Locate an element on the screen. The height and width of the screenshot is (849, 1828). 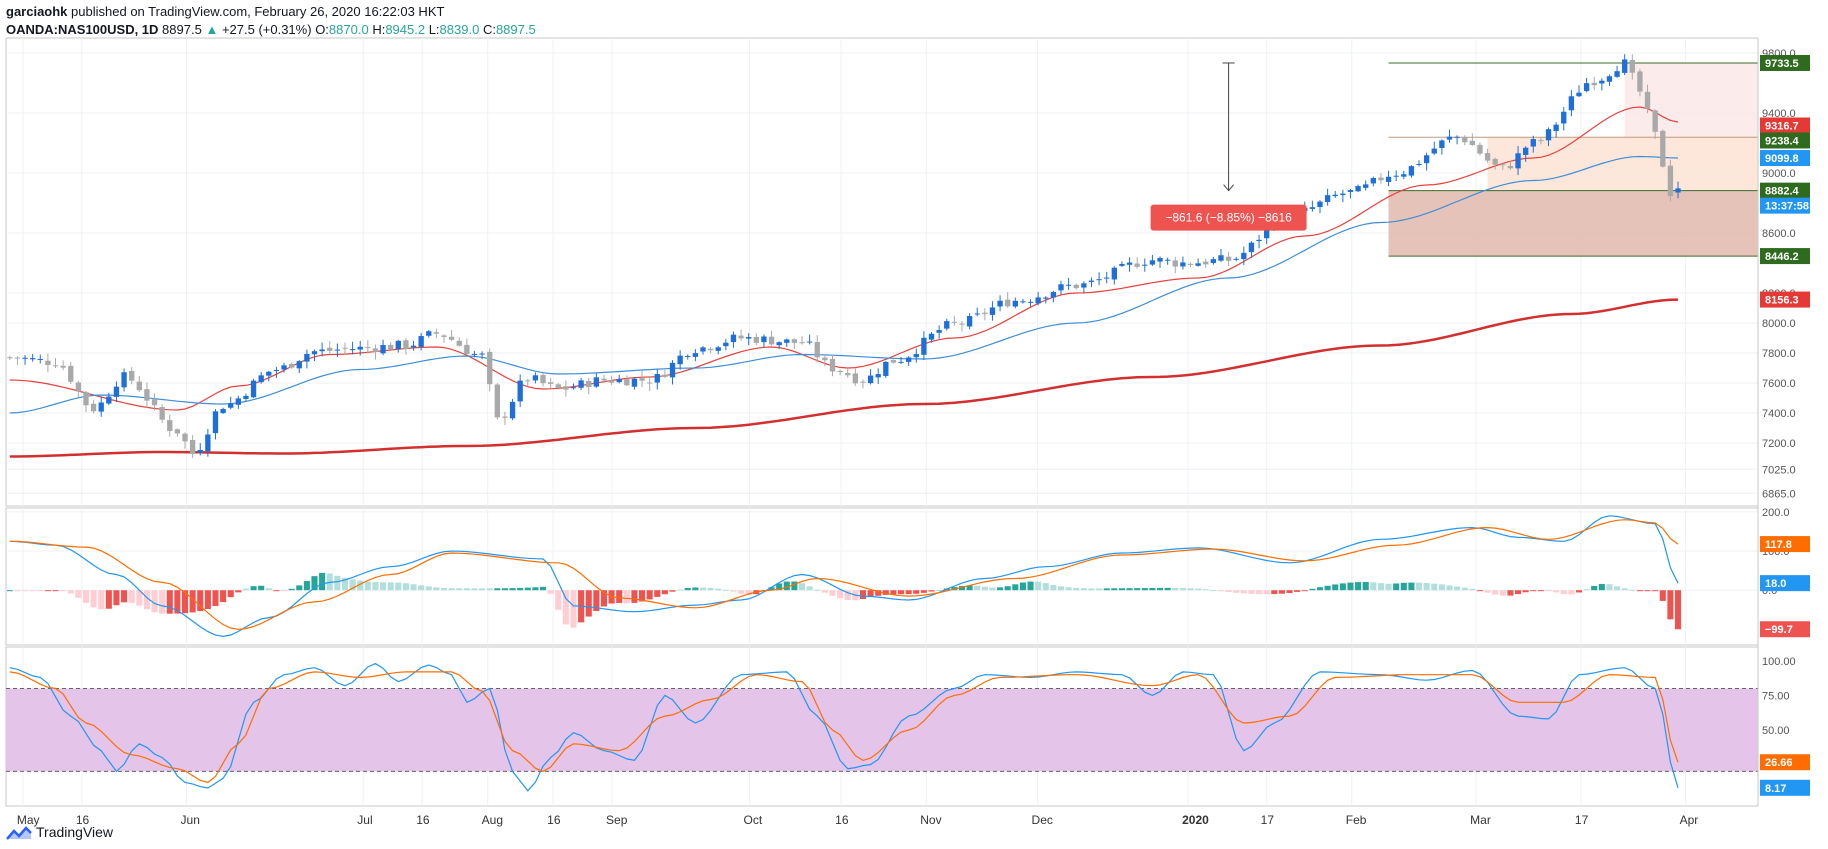
y-tick-label: 200.0 is located at coordinates (1776, 513).